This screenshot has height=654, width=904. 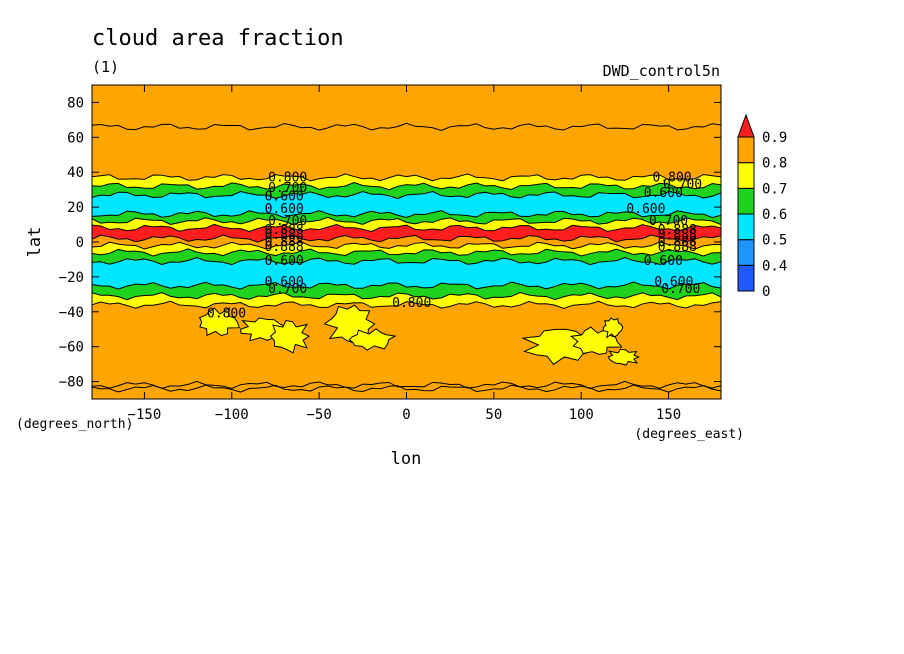 I want to click on colorbar: 0 0.4 0.5 0.6 0.7 0.8 0.9, so click(x=762, y=206).